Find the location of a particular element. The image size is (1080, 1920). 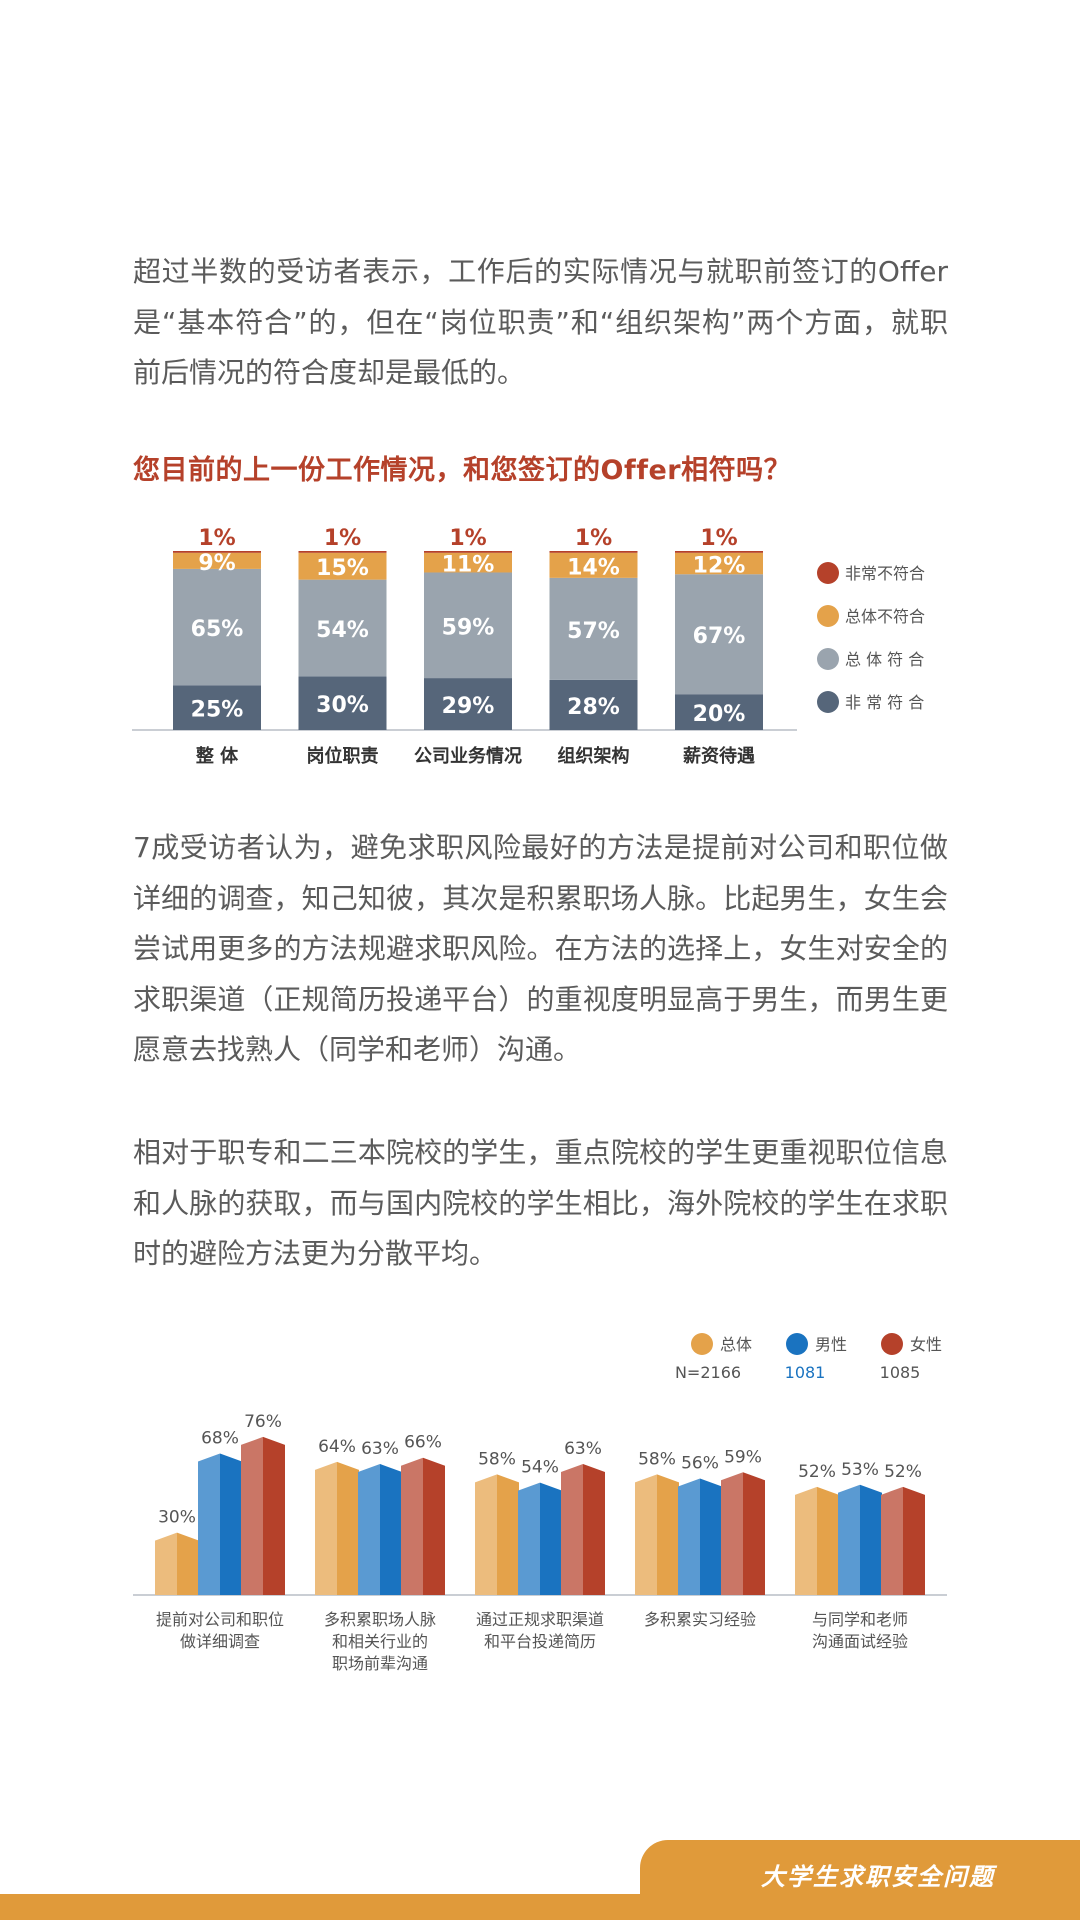

chart1-value-label: 15% is located at coordinates (342, 568).